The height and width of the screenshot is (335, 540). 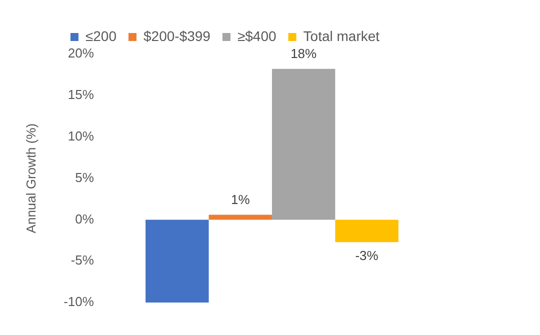 I want to click on y-tick-label: 5%, so click(x=84, y=177).